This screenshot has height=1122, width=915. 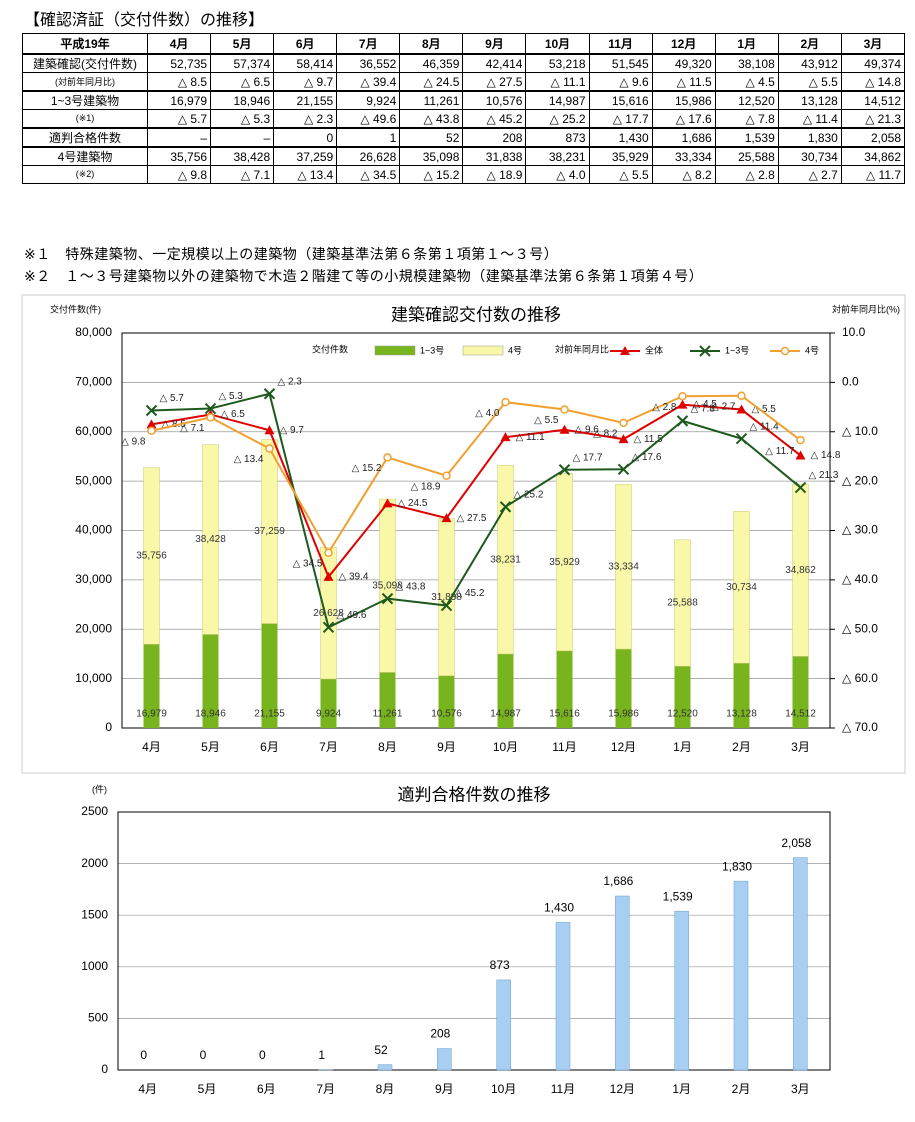 I want to click on page-title: 【確認済証（交付件数）の推移】, so click(x=144, y=20).